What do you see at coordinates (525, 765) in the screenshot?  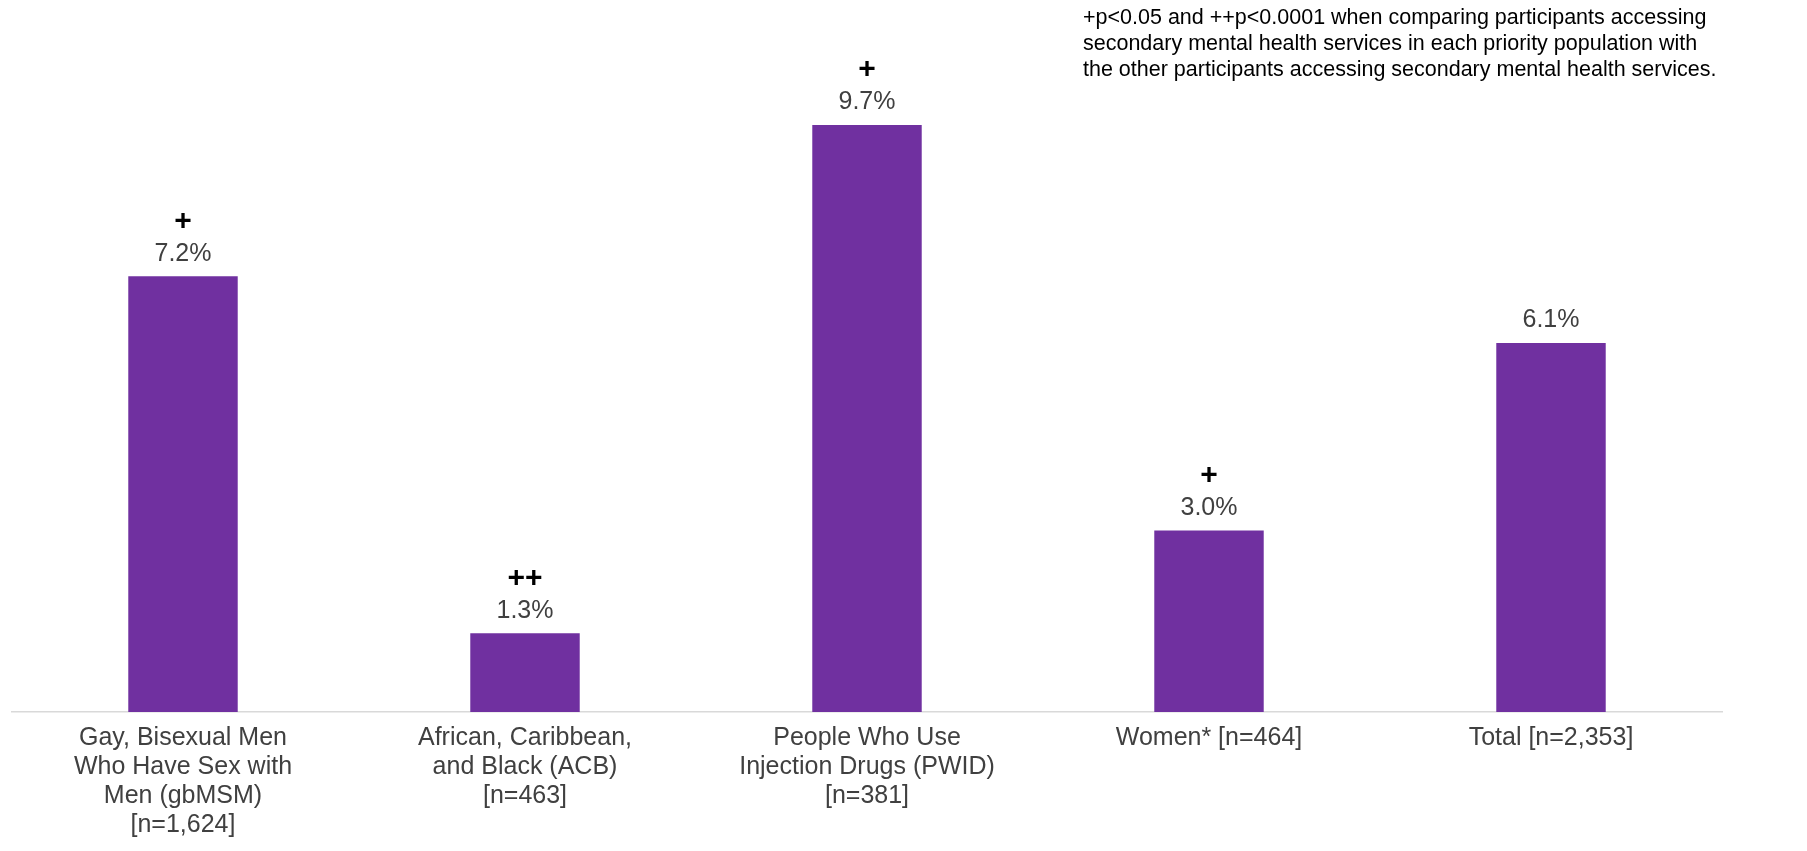 I see `x-tick-label: African, Caribbean, and Black (ACB) [n=463]` at bounding box center [525, 765].